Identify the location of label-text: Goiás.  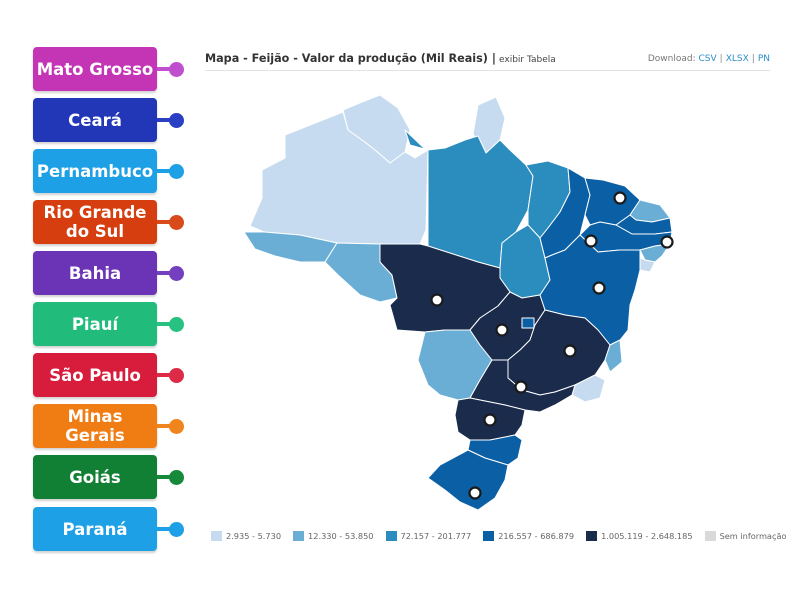
(95, 477).